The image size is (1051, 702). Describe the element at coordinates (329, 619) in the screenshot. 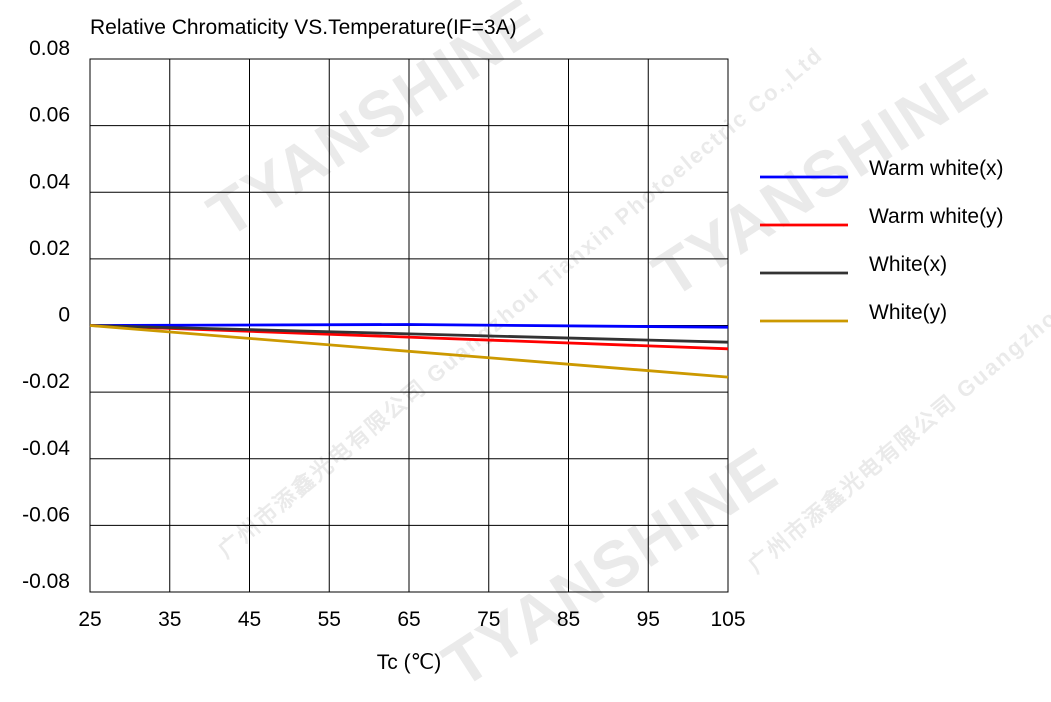

I see `x-tick-label: 55` at that location.